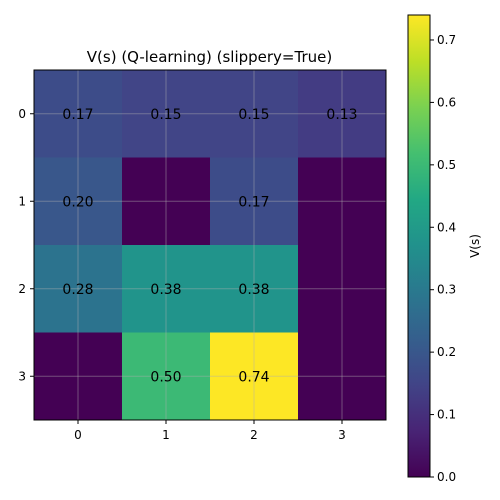 The image size is (500, 500). What do you see at coordinates (446, 352) in the screenshot?
I see `colorbar-tick-label: 0.2` at bounding box center [446, 352].